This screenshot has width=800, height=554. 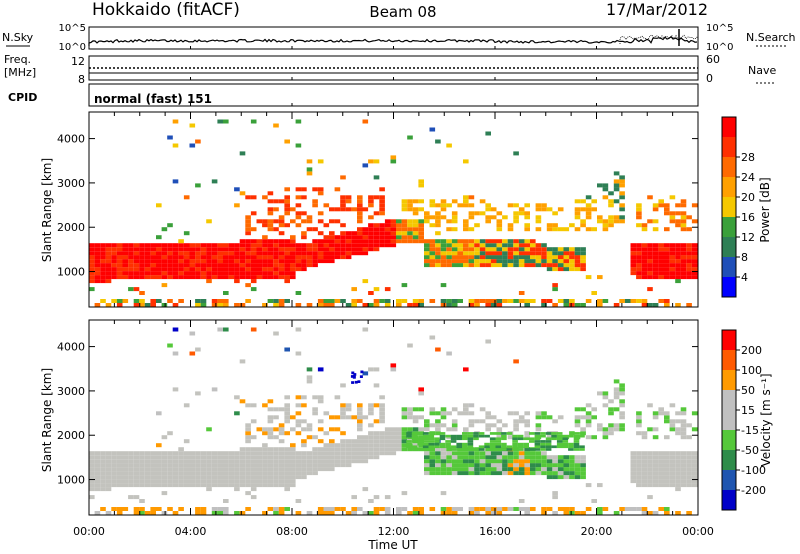 I want to click on x-tick-label: 16:00, so click(x=495, y=531).